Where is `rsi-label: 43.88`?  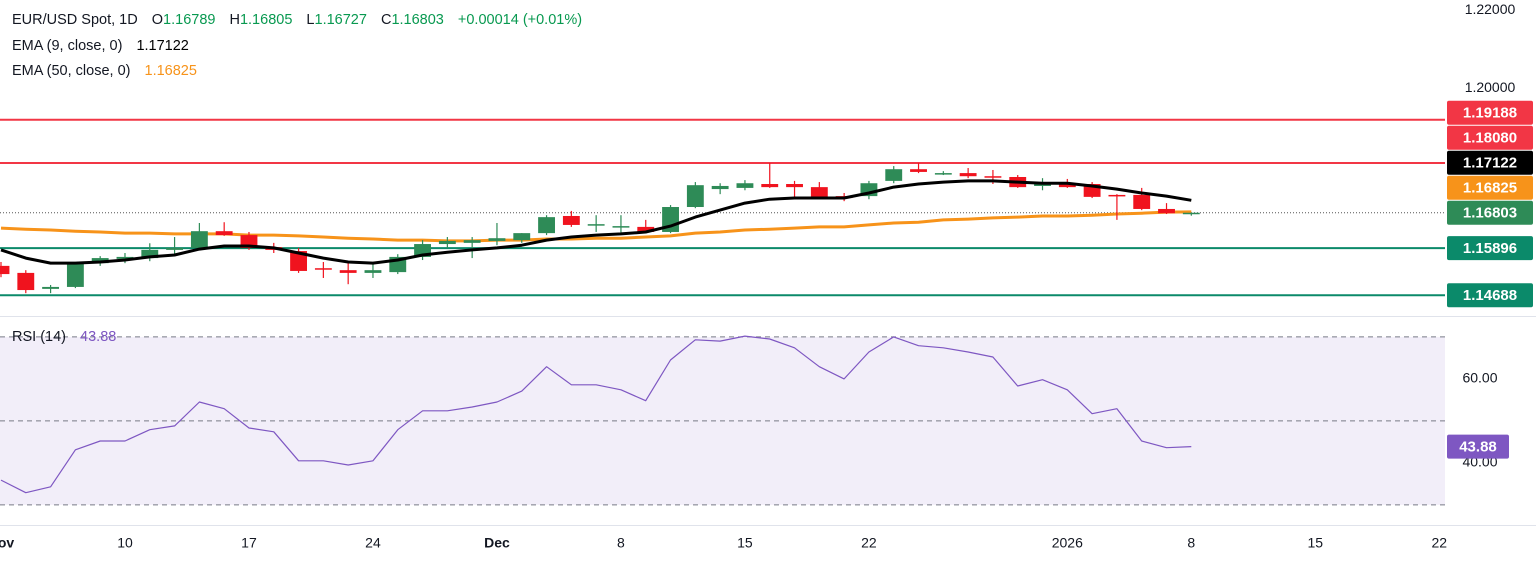 rsi-label: 43.88 is located at coordinates (1478, 447).